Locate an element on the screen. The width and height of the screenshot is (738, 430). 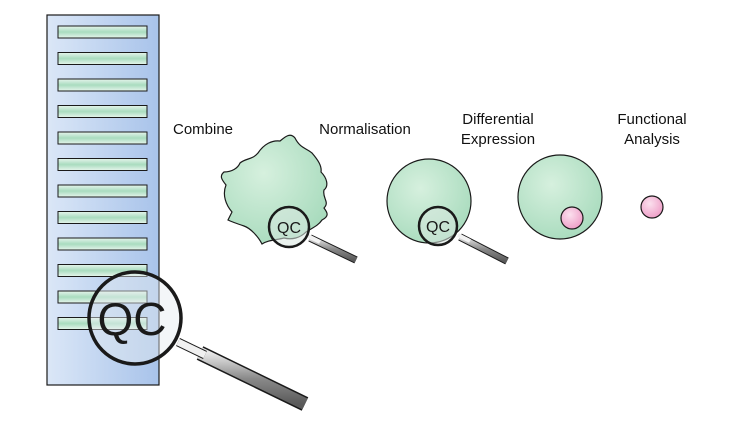
magnifier-large: QC is located at coordinates (198, 340).